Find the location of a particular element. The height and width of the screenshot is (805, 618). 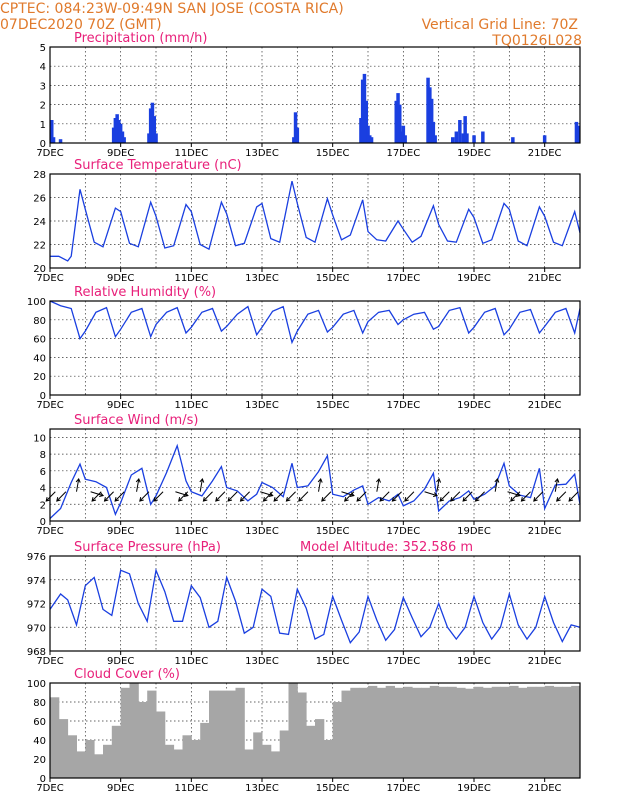

y-tick-label: 2 is located at coordinates (43, 106).